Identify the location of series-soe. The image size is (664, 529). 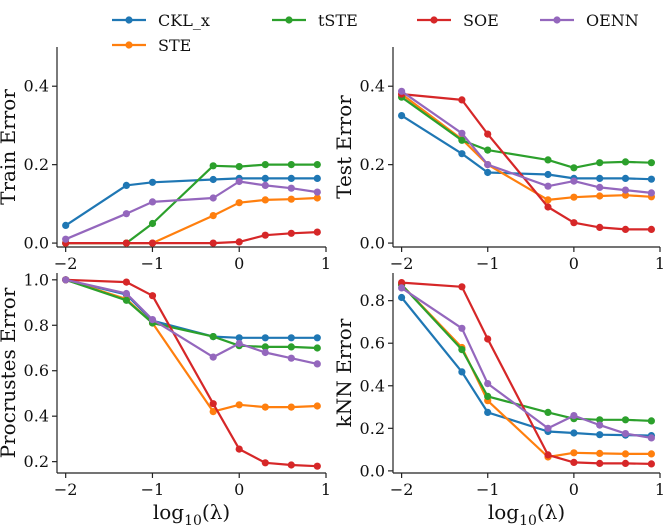
(527, 373).